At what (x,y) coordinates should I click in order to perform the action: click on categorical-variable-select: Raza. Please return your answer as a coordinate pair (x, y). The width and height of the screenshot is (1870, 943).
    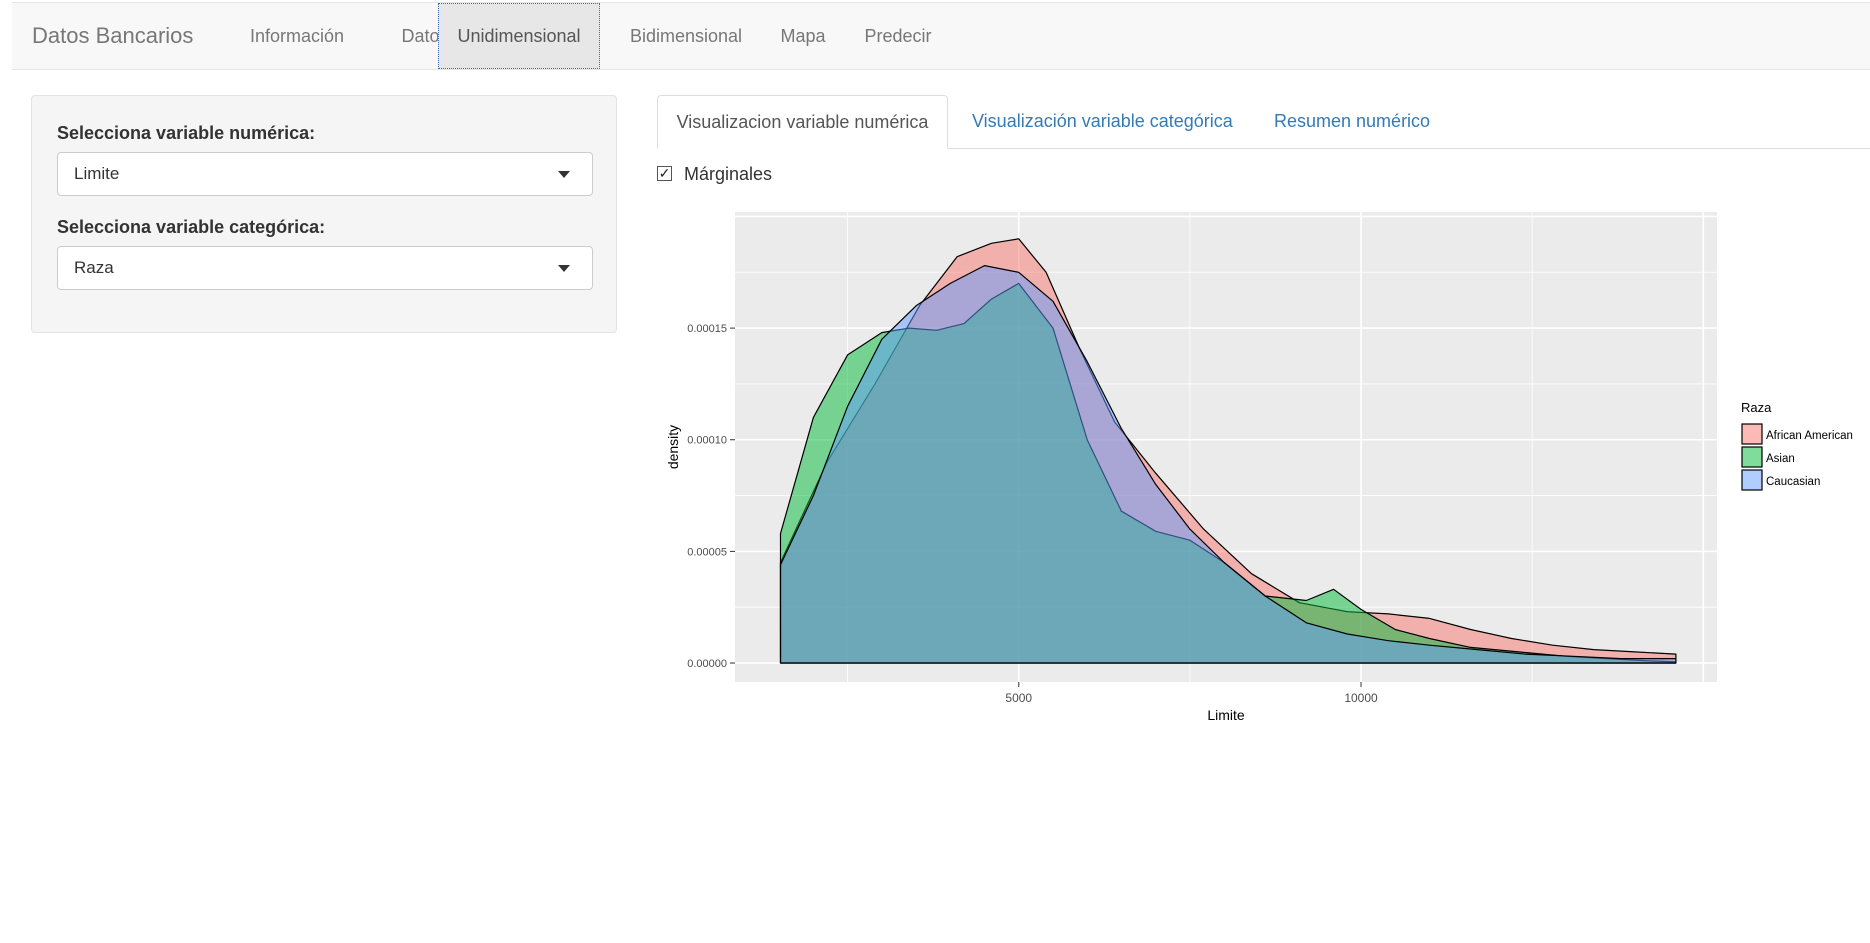
    Looking at the image, I should click on (325, 268).